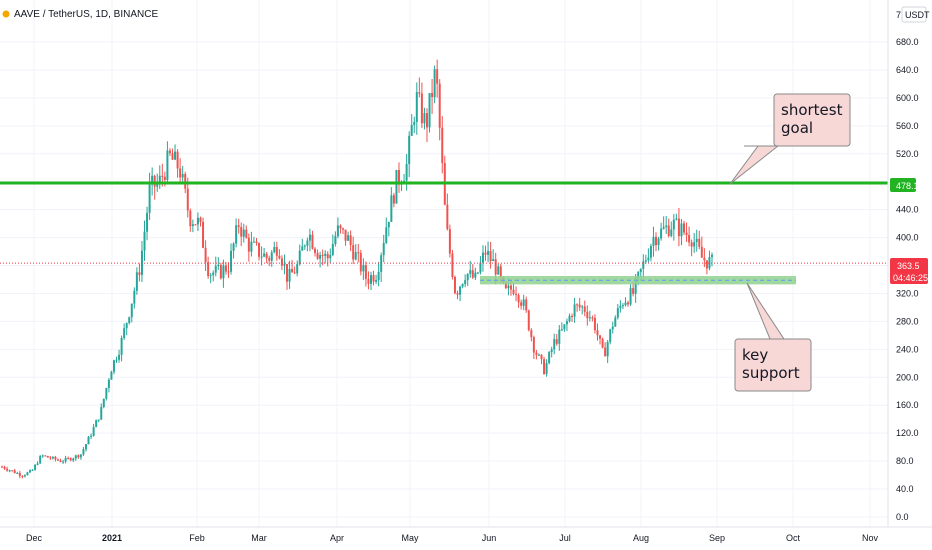 Image resolution: width=932 pixels, height=550 pixels. Describe the element at coordinates (489, 538) in the screenshot. I see `x-tick-label: Jun` at that location.